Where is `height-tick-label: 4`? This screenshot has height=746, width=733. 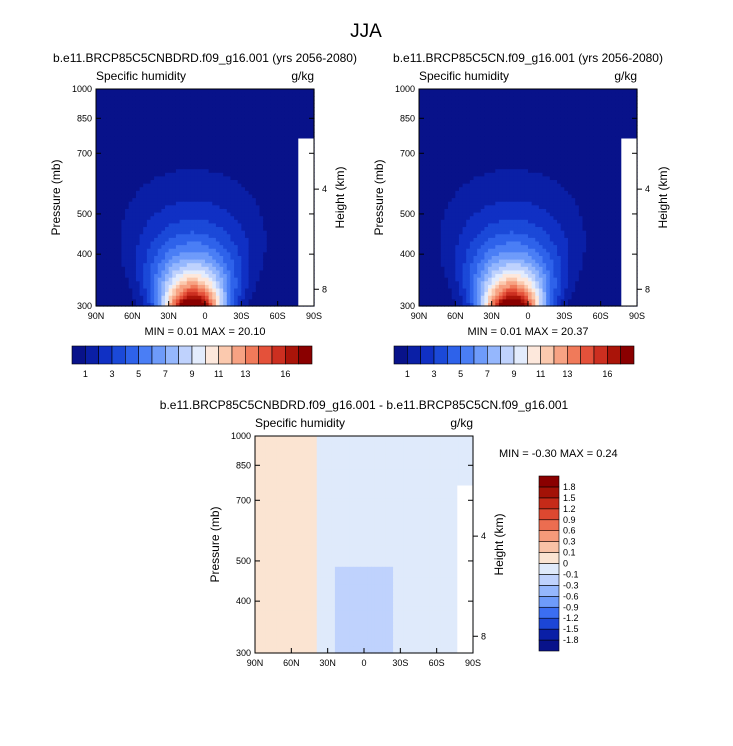 height-tick-label: 4 is located at coordinates (324, 189).